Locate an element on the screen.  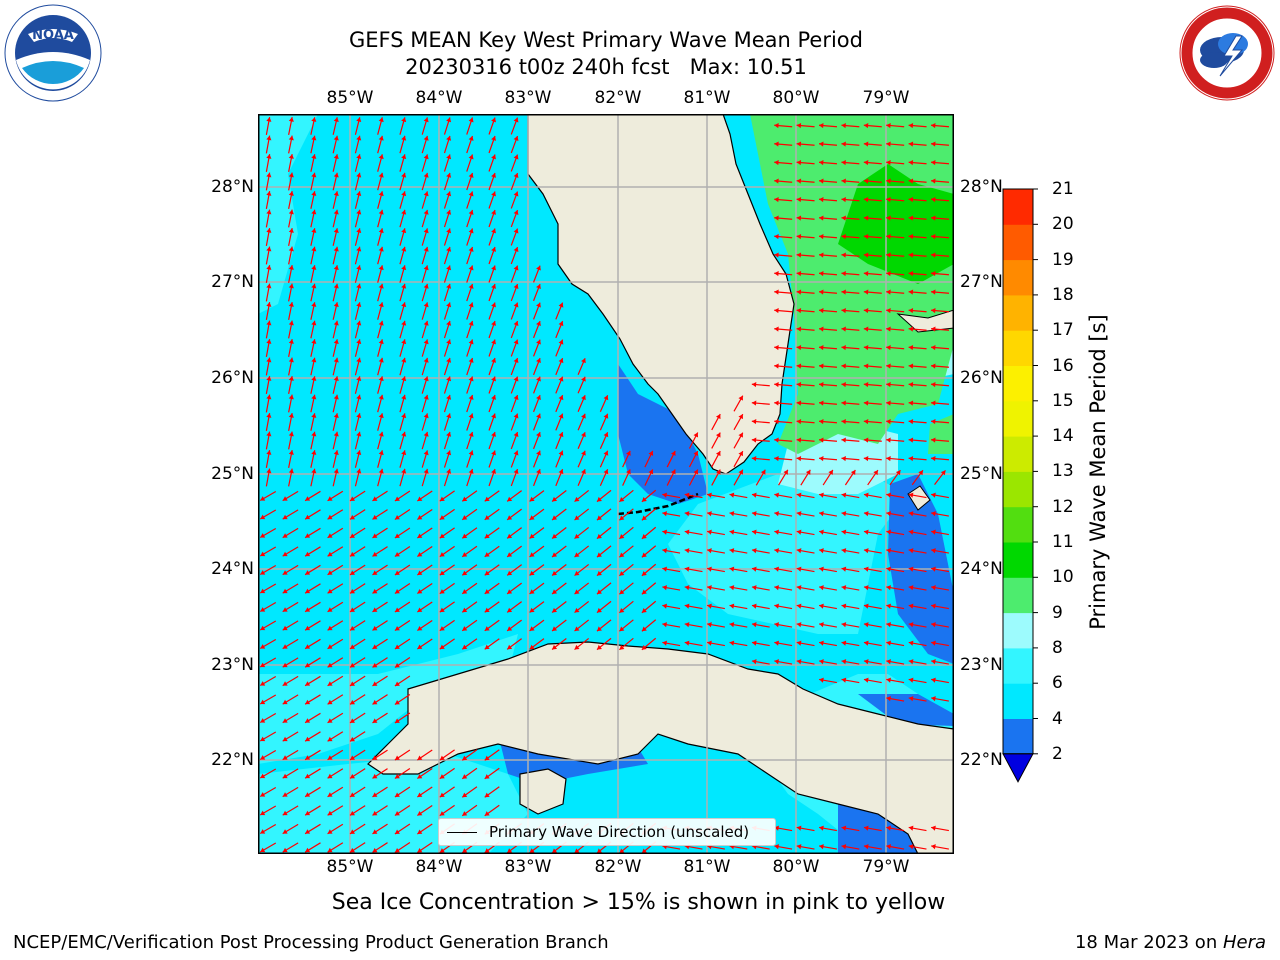
lat-label-left: 28°N is located at coordinates (232, 187).